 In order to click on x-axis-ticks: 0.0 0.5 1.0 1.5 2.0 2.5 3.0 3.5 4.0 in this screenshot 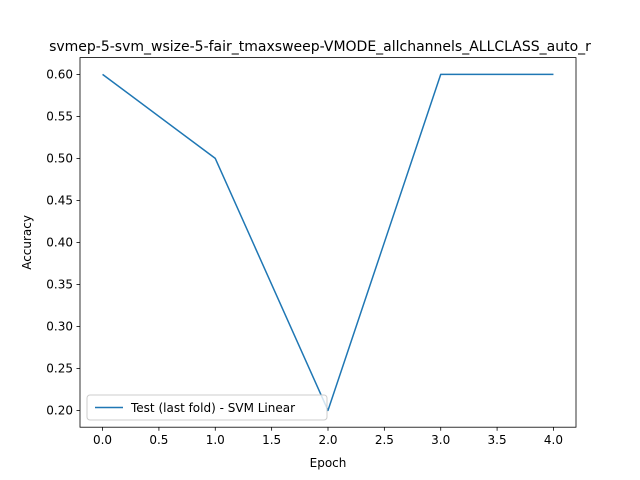, I will do `click(328, 437)`.